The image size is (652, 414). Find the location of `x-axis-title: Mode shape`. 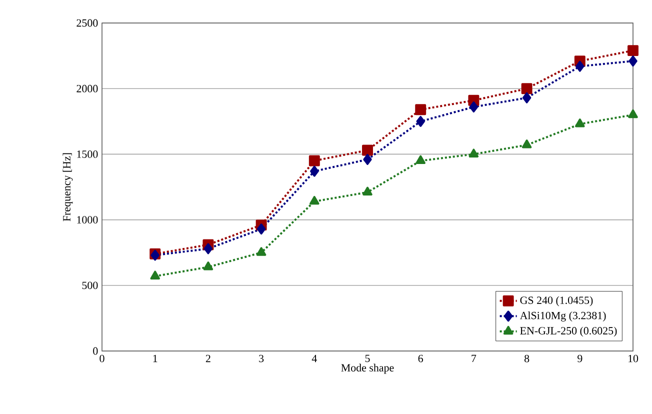

x-axis-title: Mode shape is located at coordinates (367, 369).